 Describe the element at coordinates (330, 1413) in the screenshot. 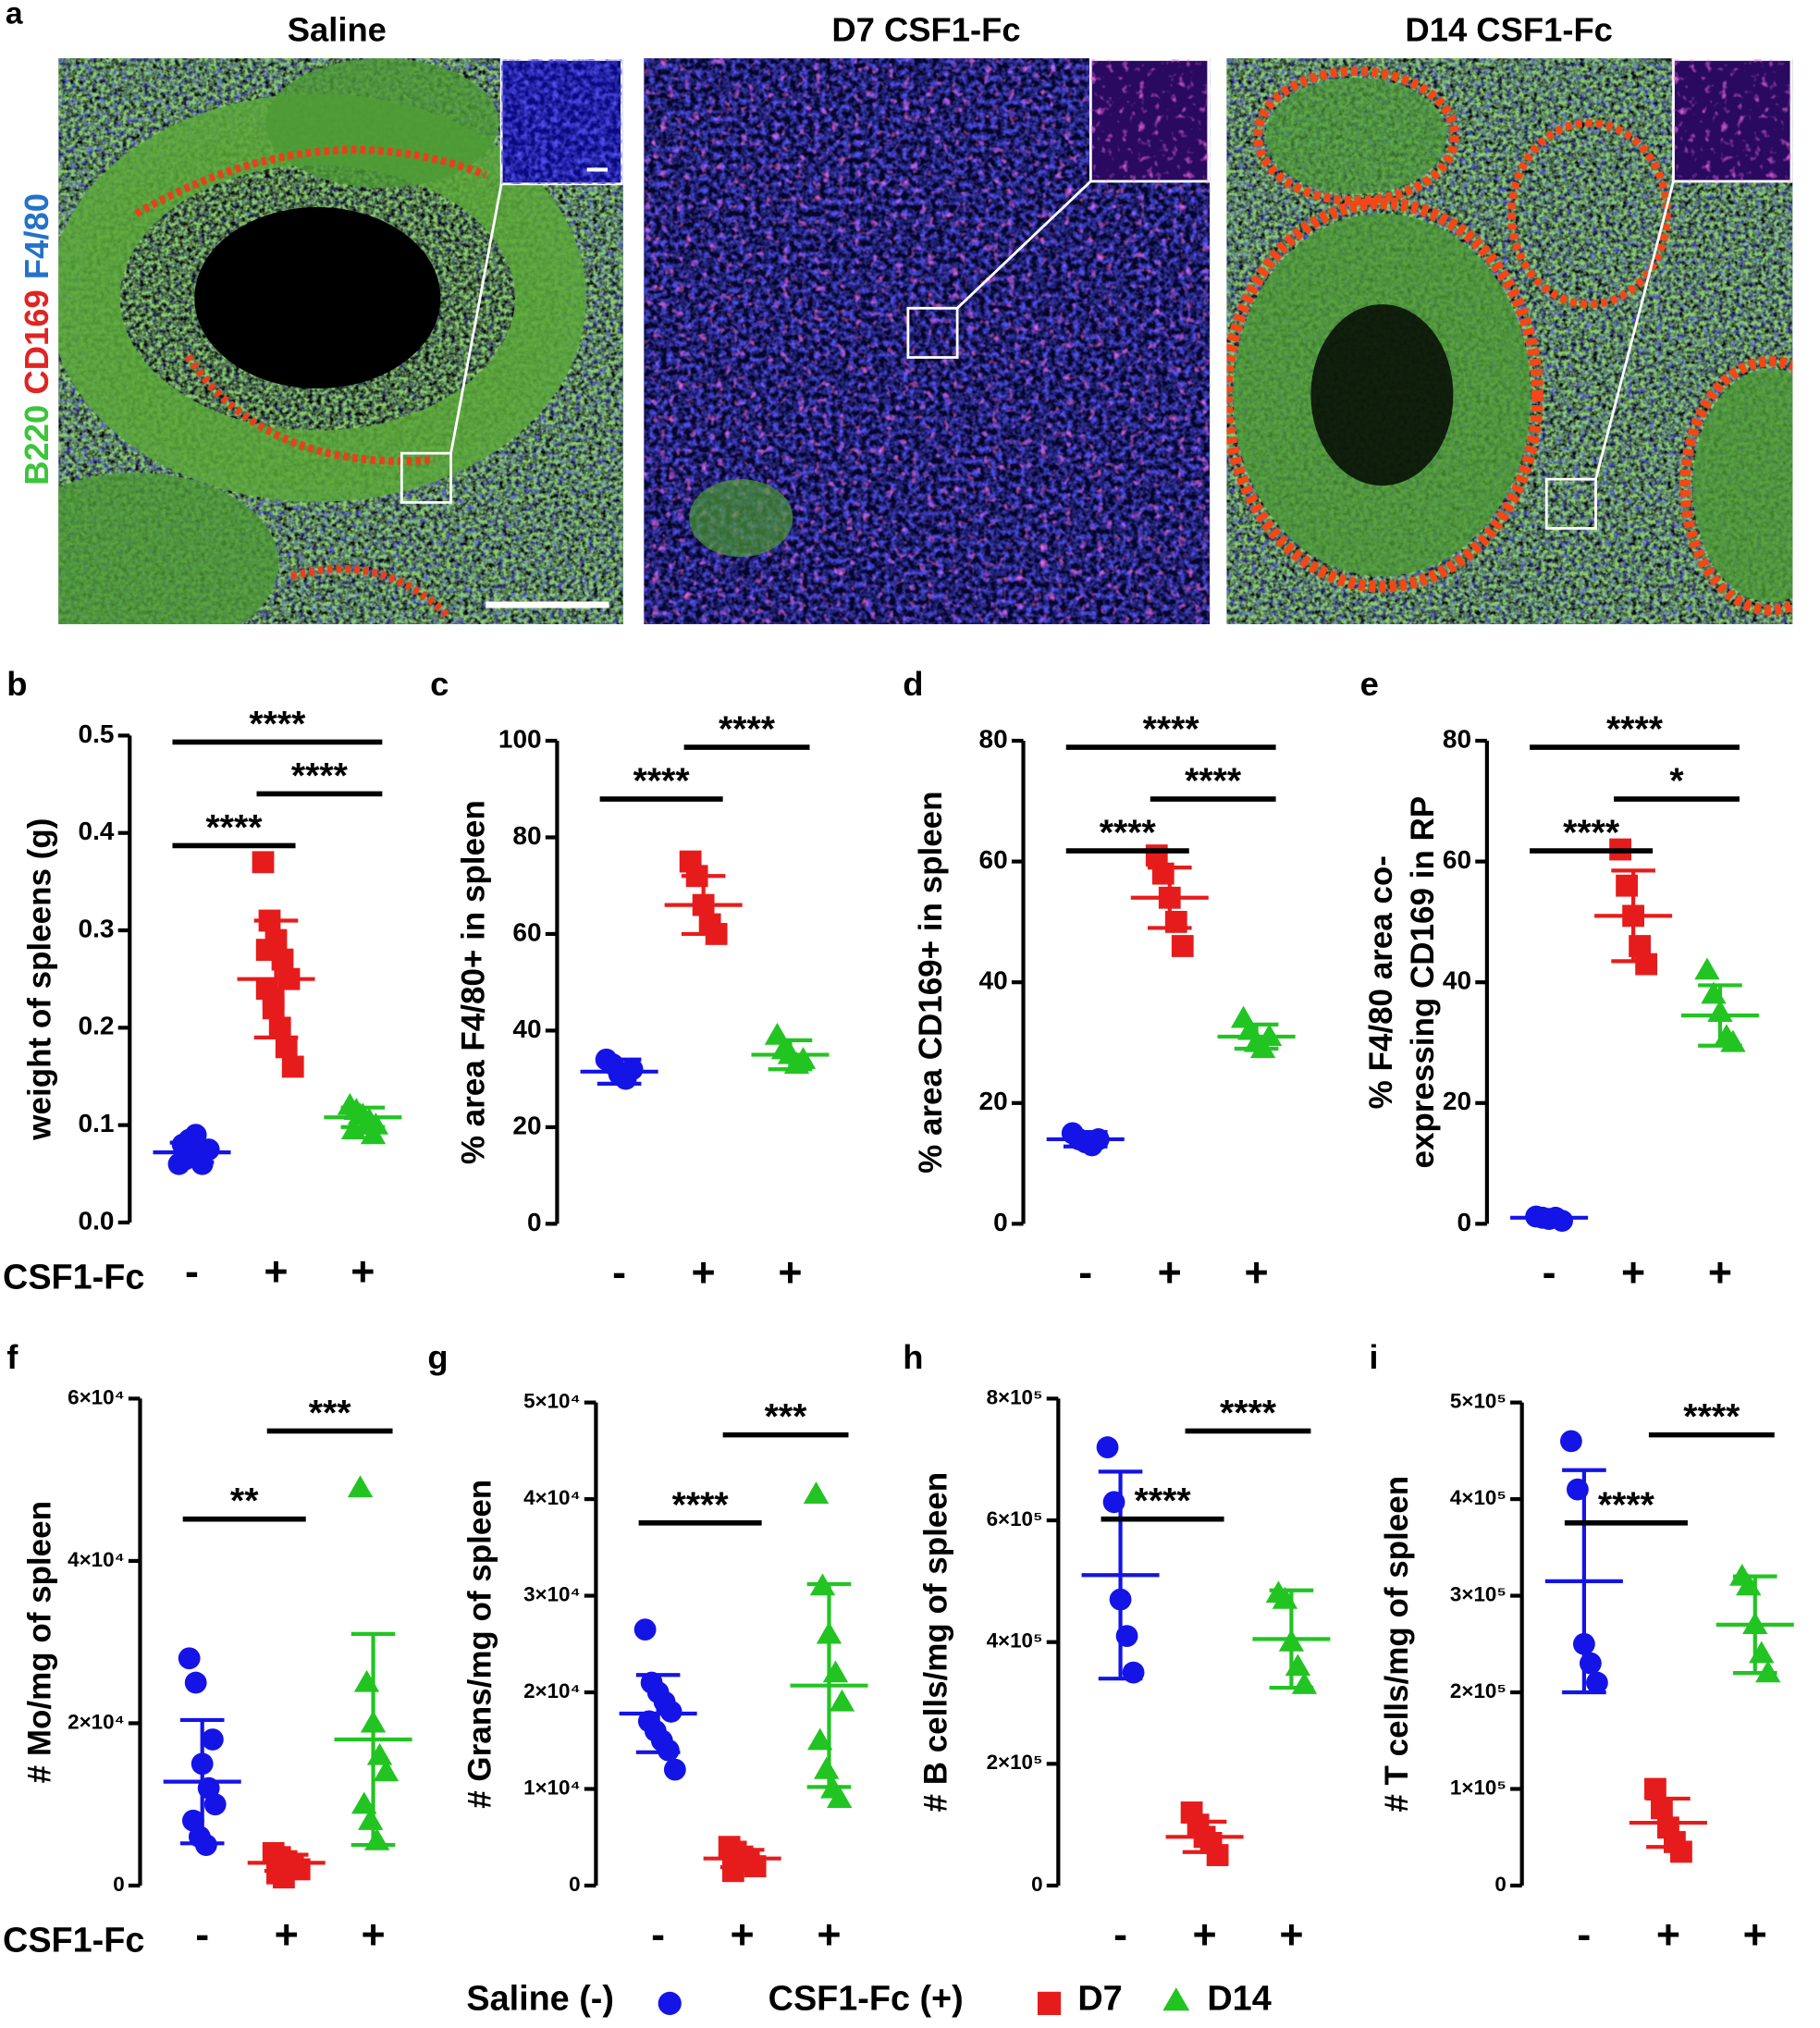

I see `significance-label: ***` at that location.